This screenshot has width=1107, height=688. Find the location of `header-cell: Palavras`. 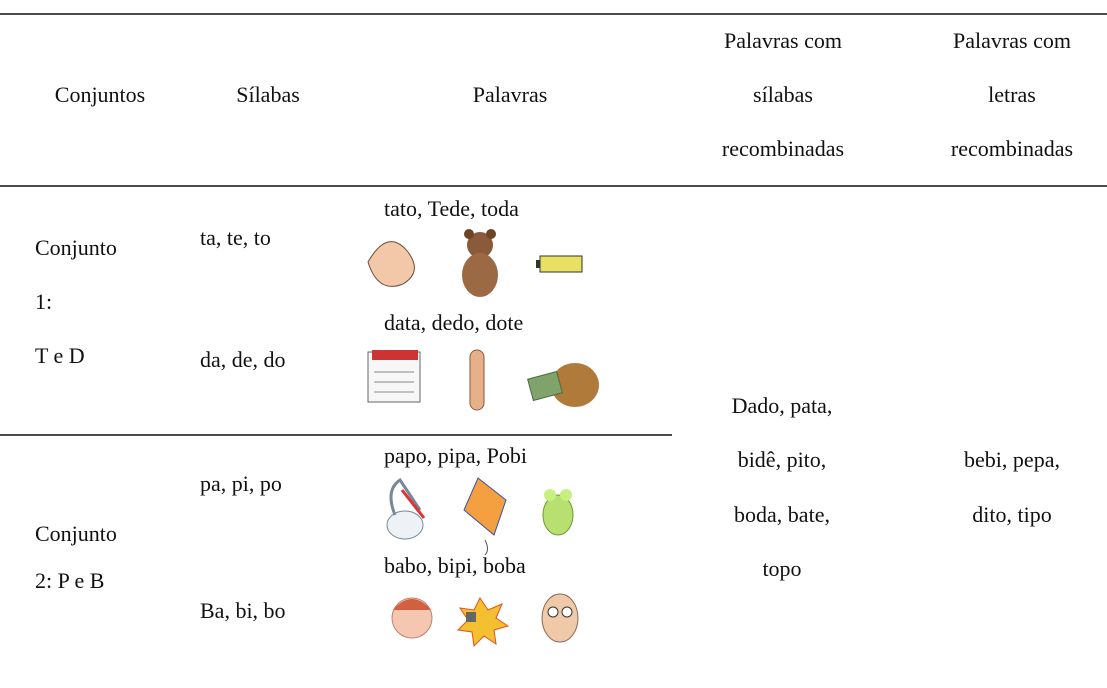

header-cell: Palavras is located at coordinates (510, 94).